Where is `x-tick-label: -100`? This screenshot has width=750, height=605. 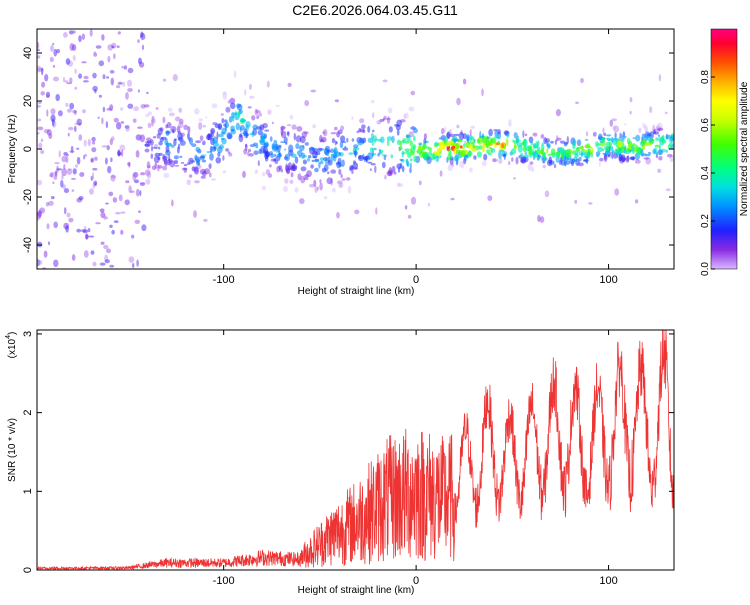 x-tick-label: -100 is located at coordinates (224, 280).